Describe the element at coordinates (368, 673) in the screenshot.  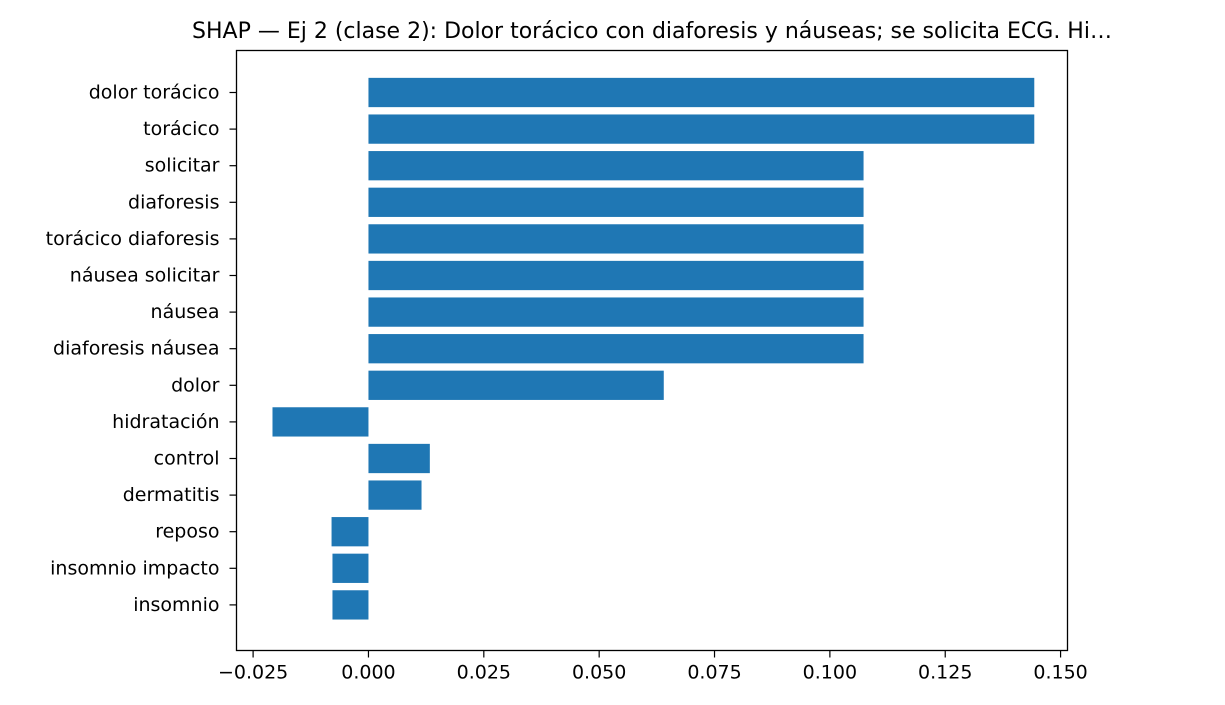
I see `x-tick-label-1: 0.000` at that location.